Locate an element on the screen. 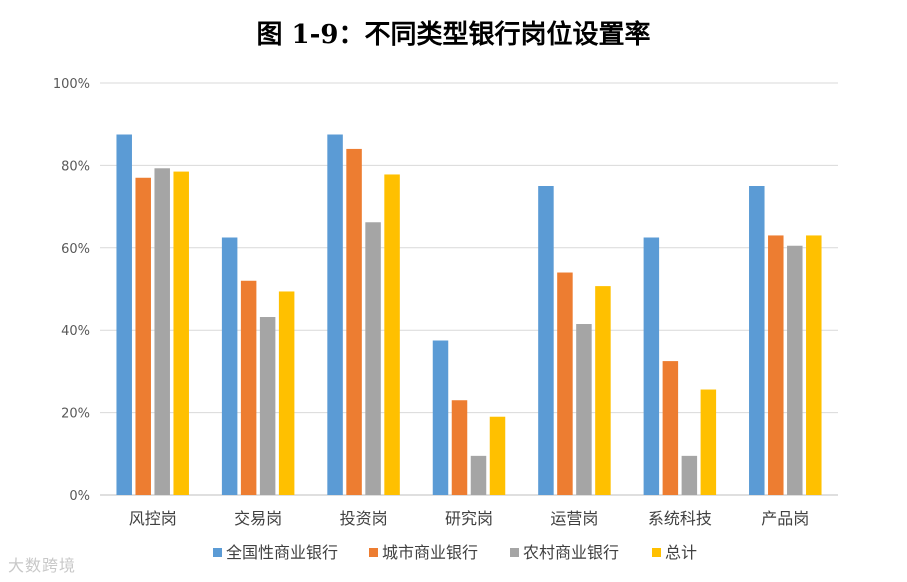 The image size is (907, 582). y-tick-label: 20% is located at coordinates (75, 414).